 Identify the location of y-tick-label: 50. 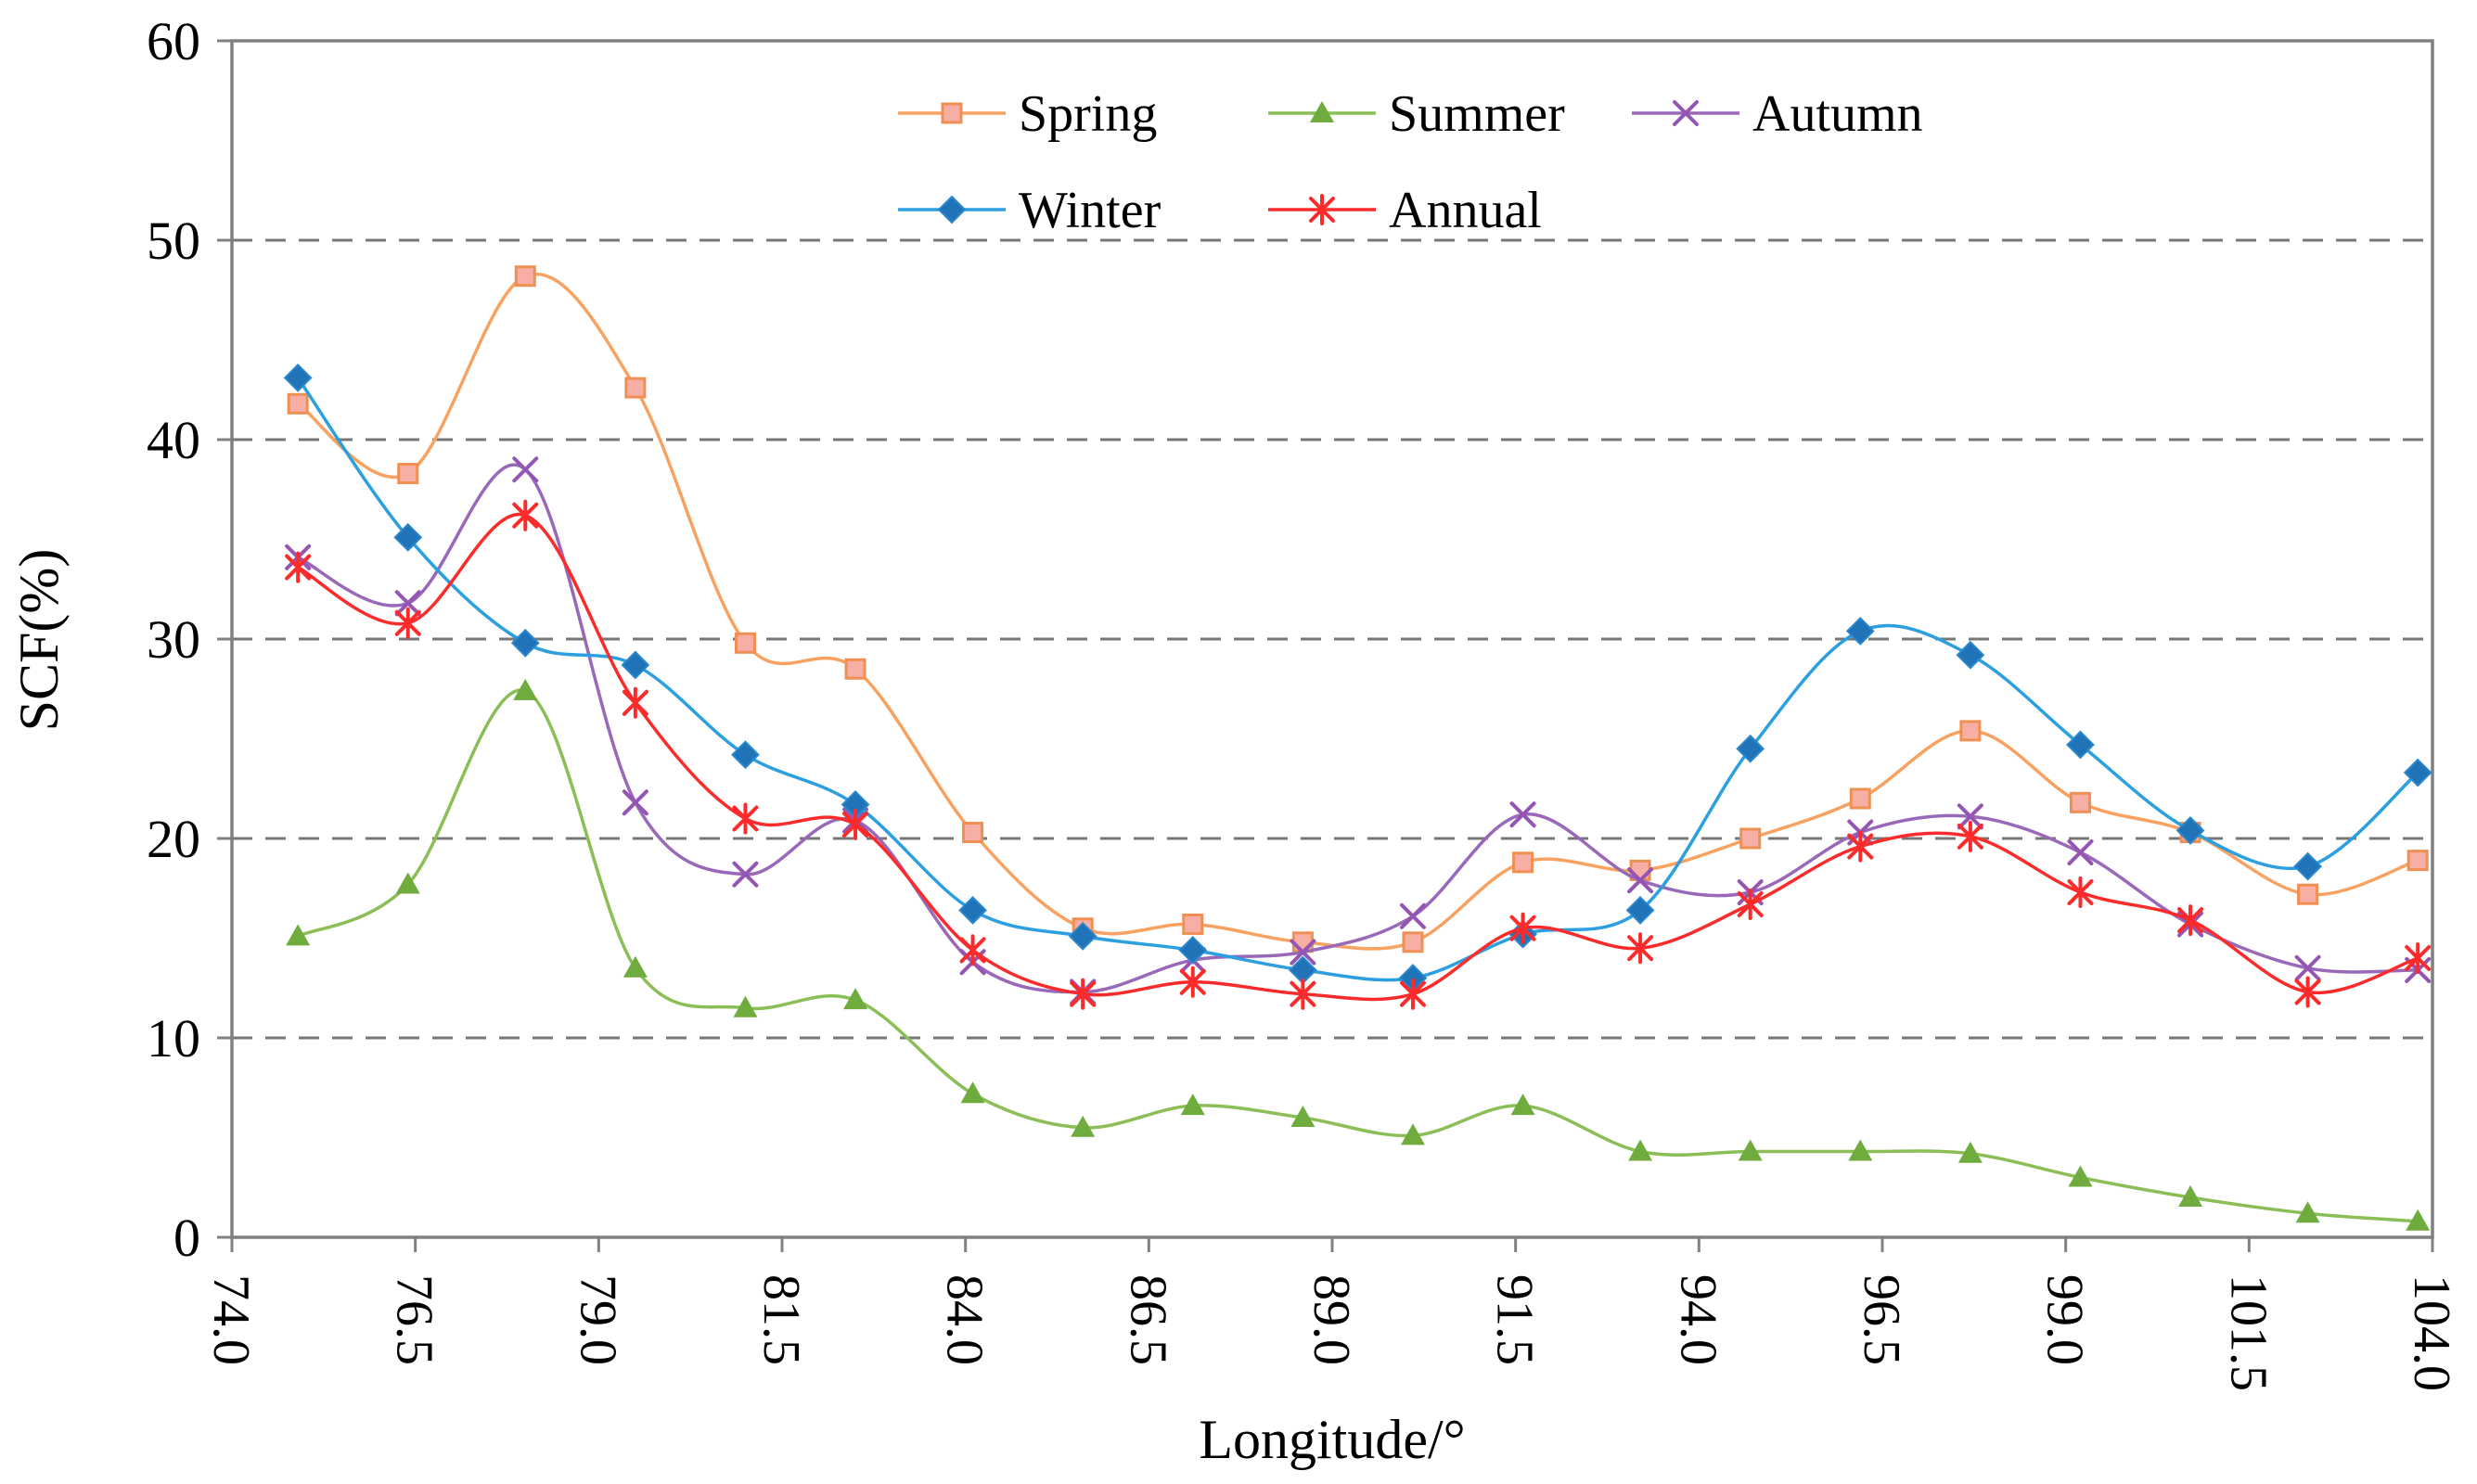
(173, 241).